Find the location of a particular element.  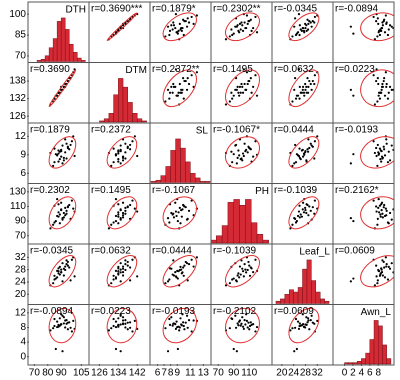

x-tick-label: 105 is located at coordinates (81, 373).